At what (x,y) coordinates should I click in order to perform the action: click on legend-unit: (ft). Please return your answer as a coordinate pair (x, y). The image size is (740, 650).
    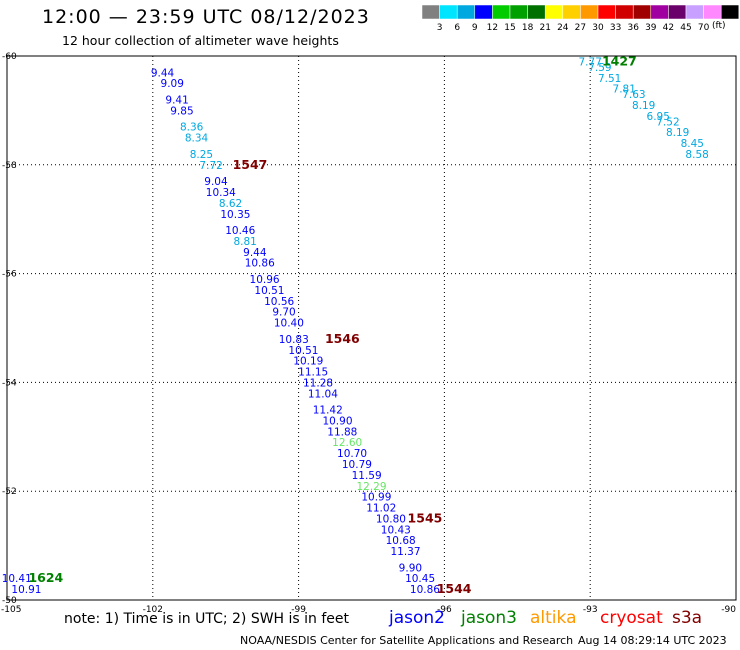
    Looking at the image, I should click on (719, 26).